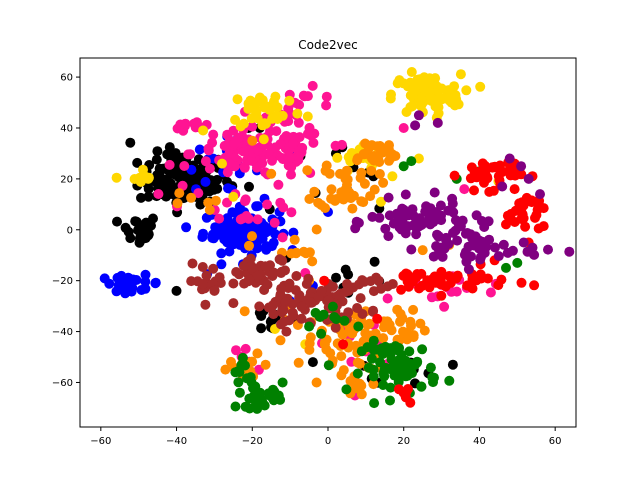 Image resolution: width=640 pixels, height=480 pixels. What do you see at coordinates (326, 437) in the screenshot?
I see `x-axis: −60 −40 −20 0 20 40 60` at bounding box center [326, 437].